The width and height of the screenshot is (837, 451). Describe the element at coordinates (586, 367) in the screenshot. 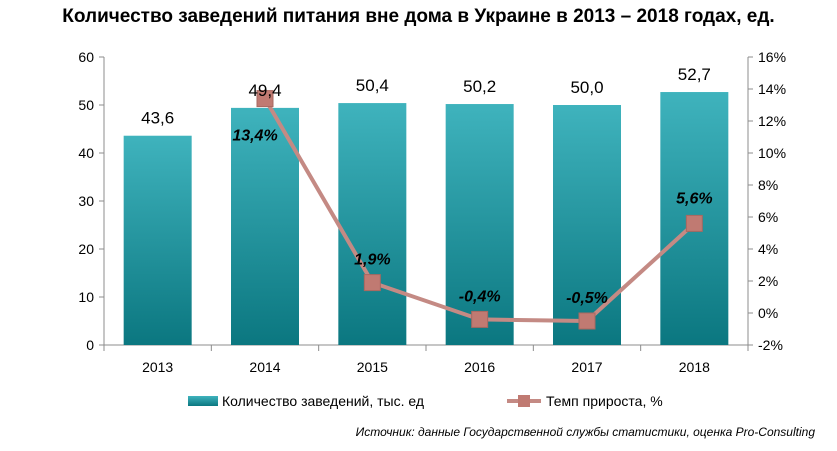

I see `x-tick-label: 2017` at that location.